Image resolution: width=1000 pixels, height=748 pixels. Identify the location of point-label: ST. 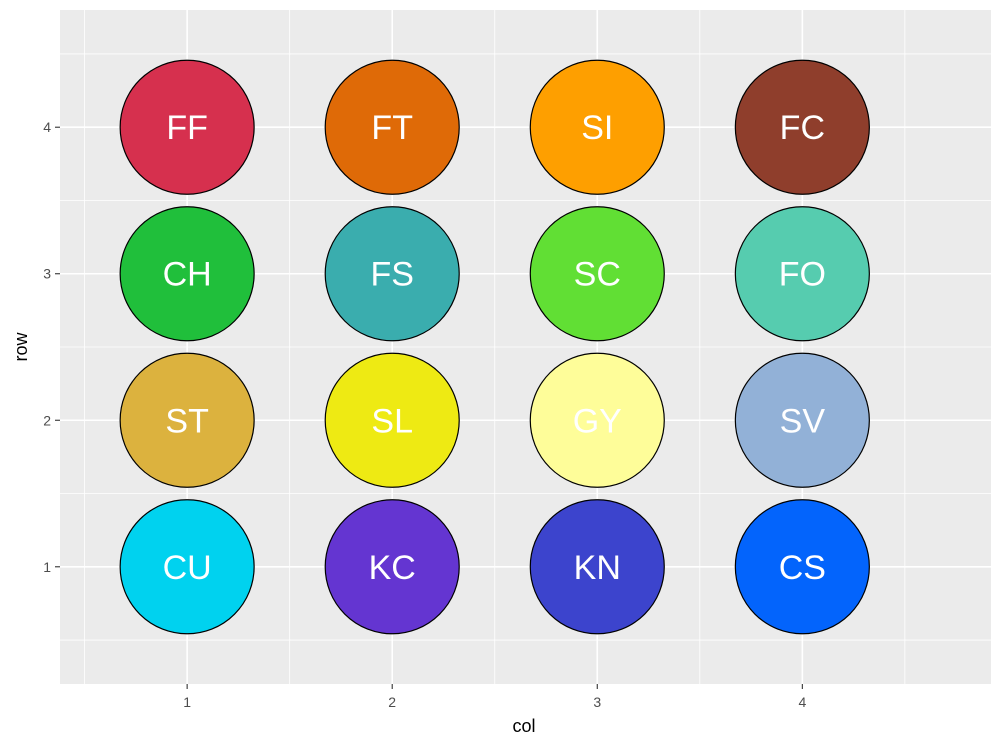
(186, 421).